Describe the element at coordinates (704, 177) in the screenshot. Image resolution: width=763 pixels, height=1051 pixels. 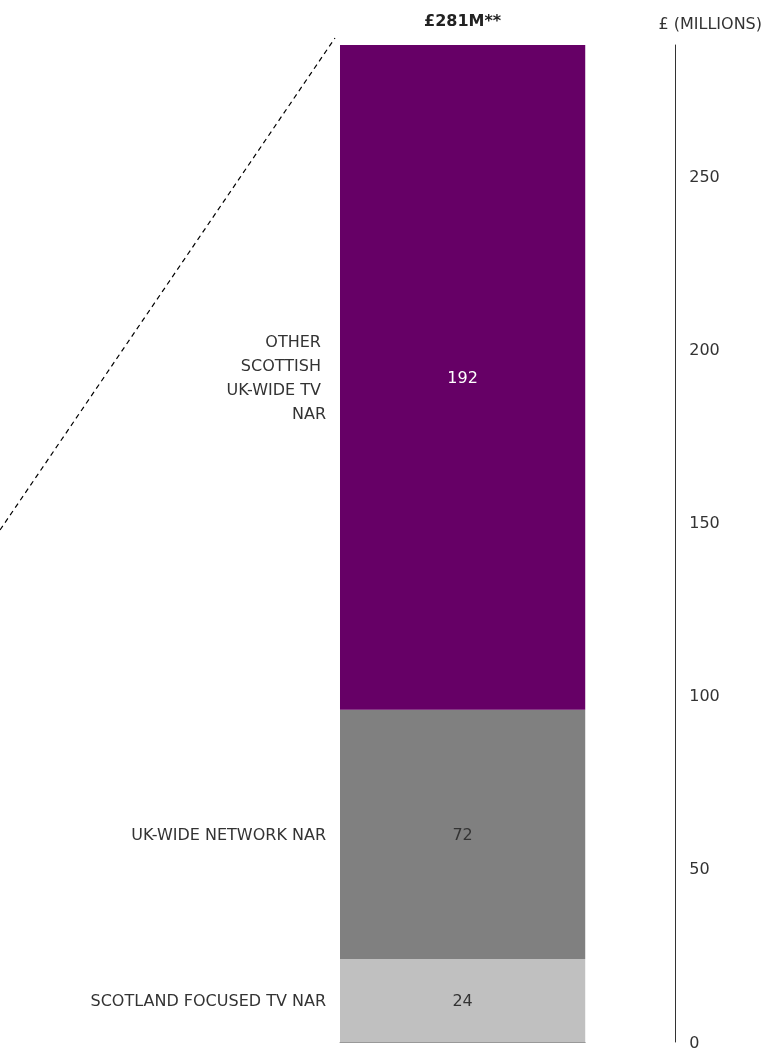
I see `y-tick-label: 250` at that location.